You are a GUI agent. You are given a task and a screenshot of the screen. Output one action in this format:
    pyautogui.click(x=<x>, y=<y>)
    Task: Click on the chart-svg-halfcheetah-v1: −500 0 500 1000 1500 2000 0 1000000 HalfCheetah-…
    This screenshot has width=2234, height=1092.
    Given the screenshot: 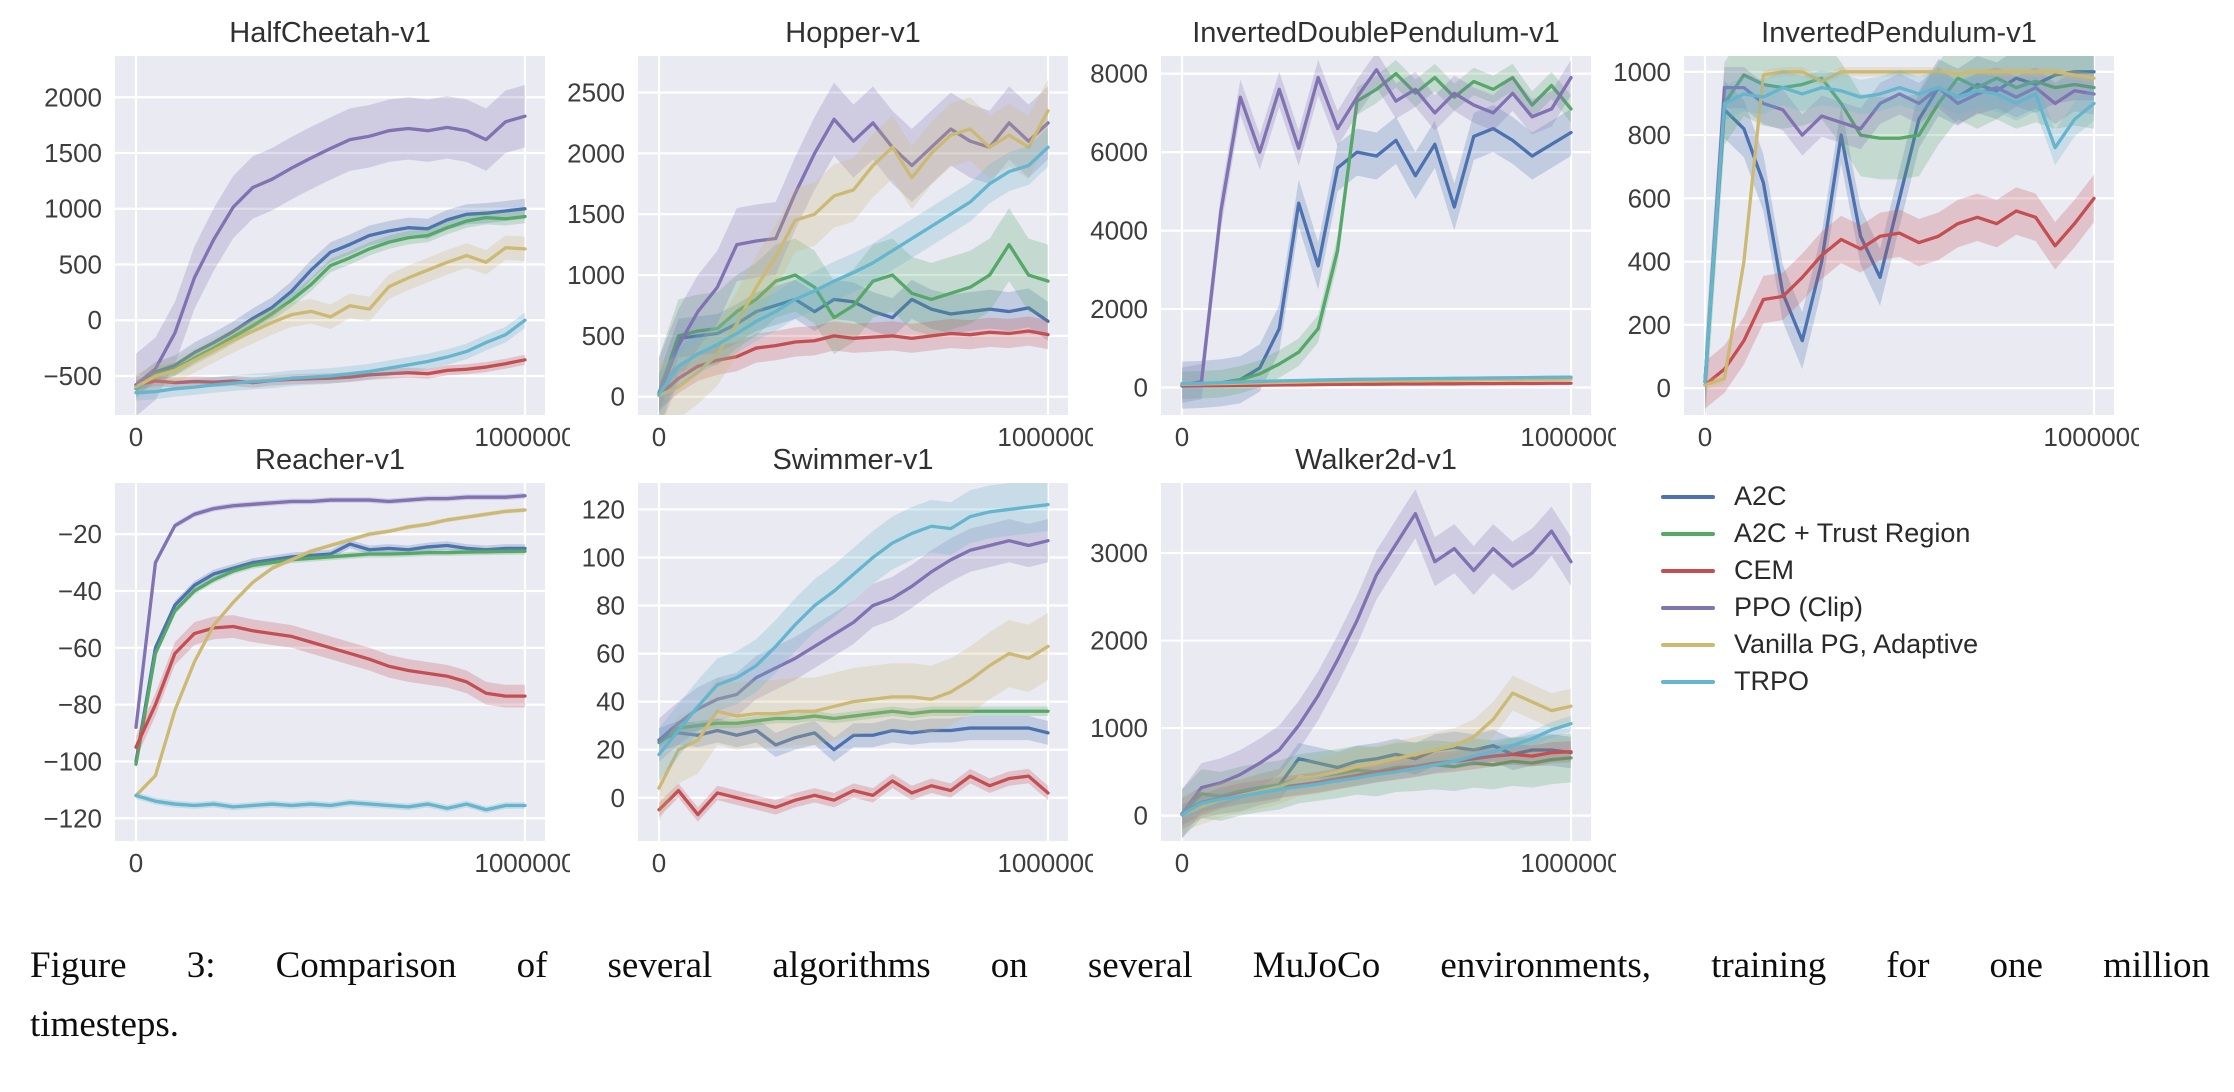 What is the action you would take?
    pyautogui.click(x=306, y=234)
    